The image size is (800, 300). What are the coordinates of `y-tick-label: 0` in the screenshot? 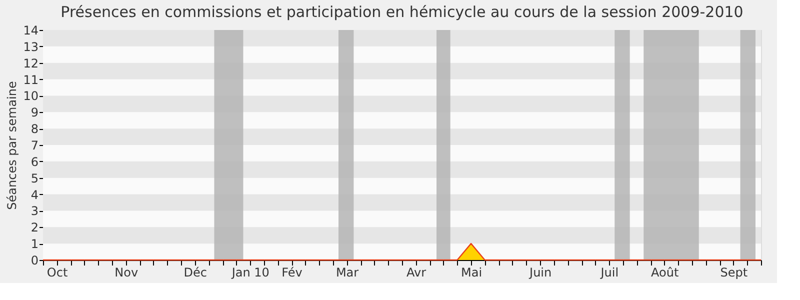 It's located at (34, 261).